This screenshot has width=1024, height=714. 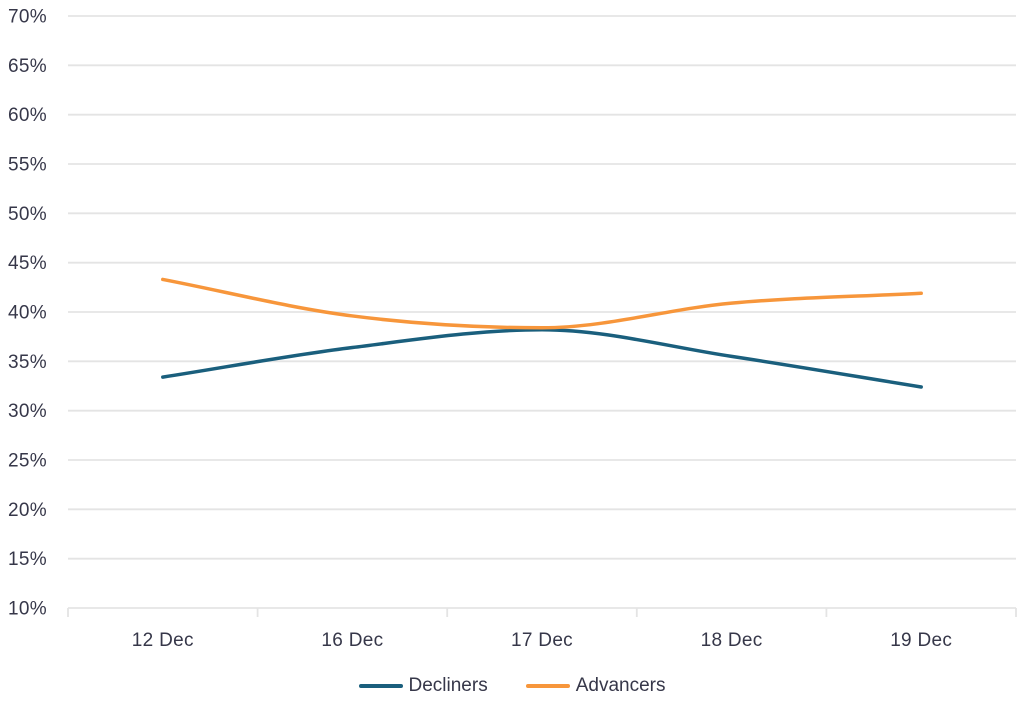 I want to click on x-axis-label-17-dec: 17 Dec, so click(x=542, y=640).